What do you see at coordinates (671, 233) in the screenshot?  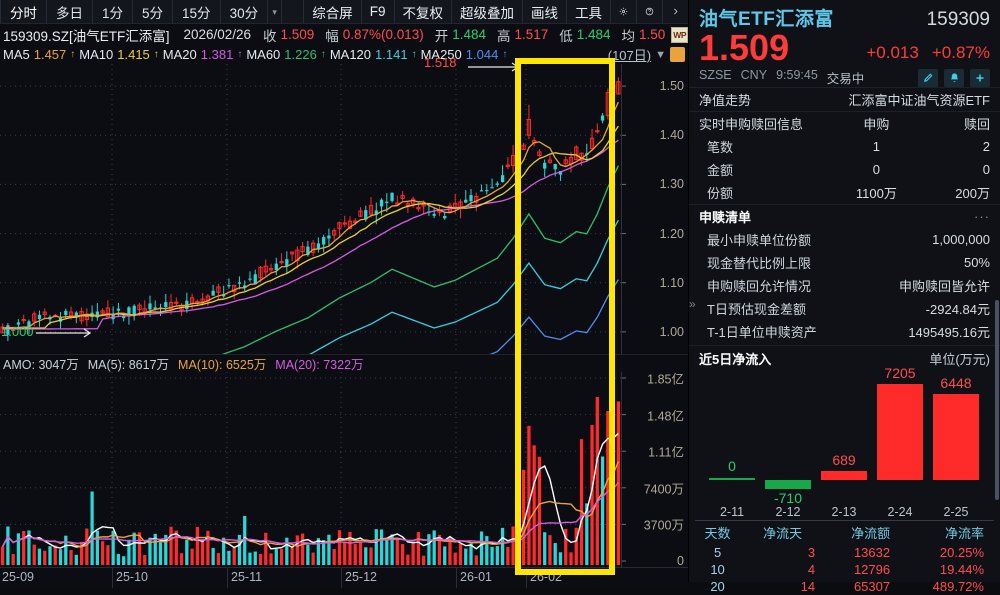 I see `price-tick: 1.20` at bounding box center [671, 233].